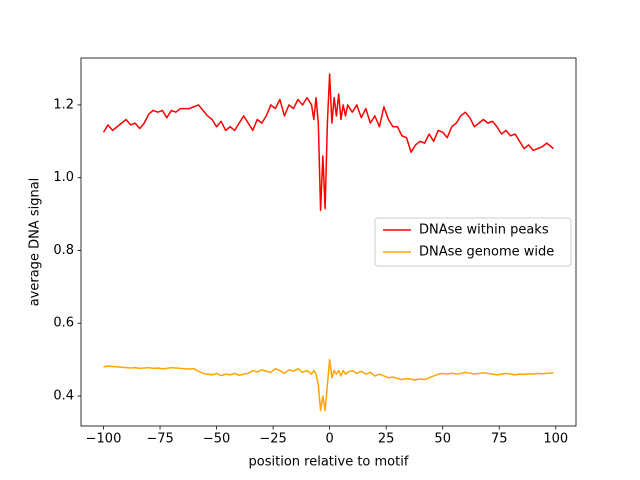 The image size is (640, 480). I want to click on x-tick-label: 0, so click(329, 439).